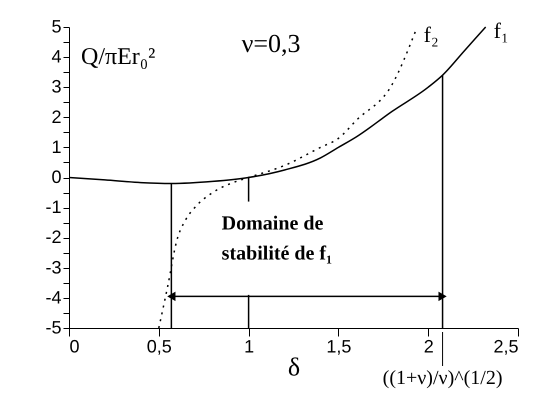 The width and height of the screenshot is (545, 408). Describe the element at coordinates (118, 57) in the screenshot. I see `y-axis-title: Q/πEr₀²` at that location.